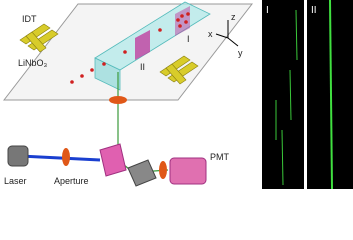 The width and height of the screenshot is (353, 240). I want to click on pmt, so click(188, 171).